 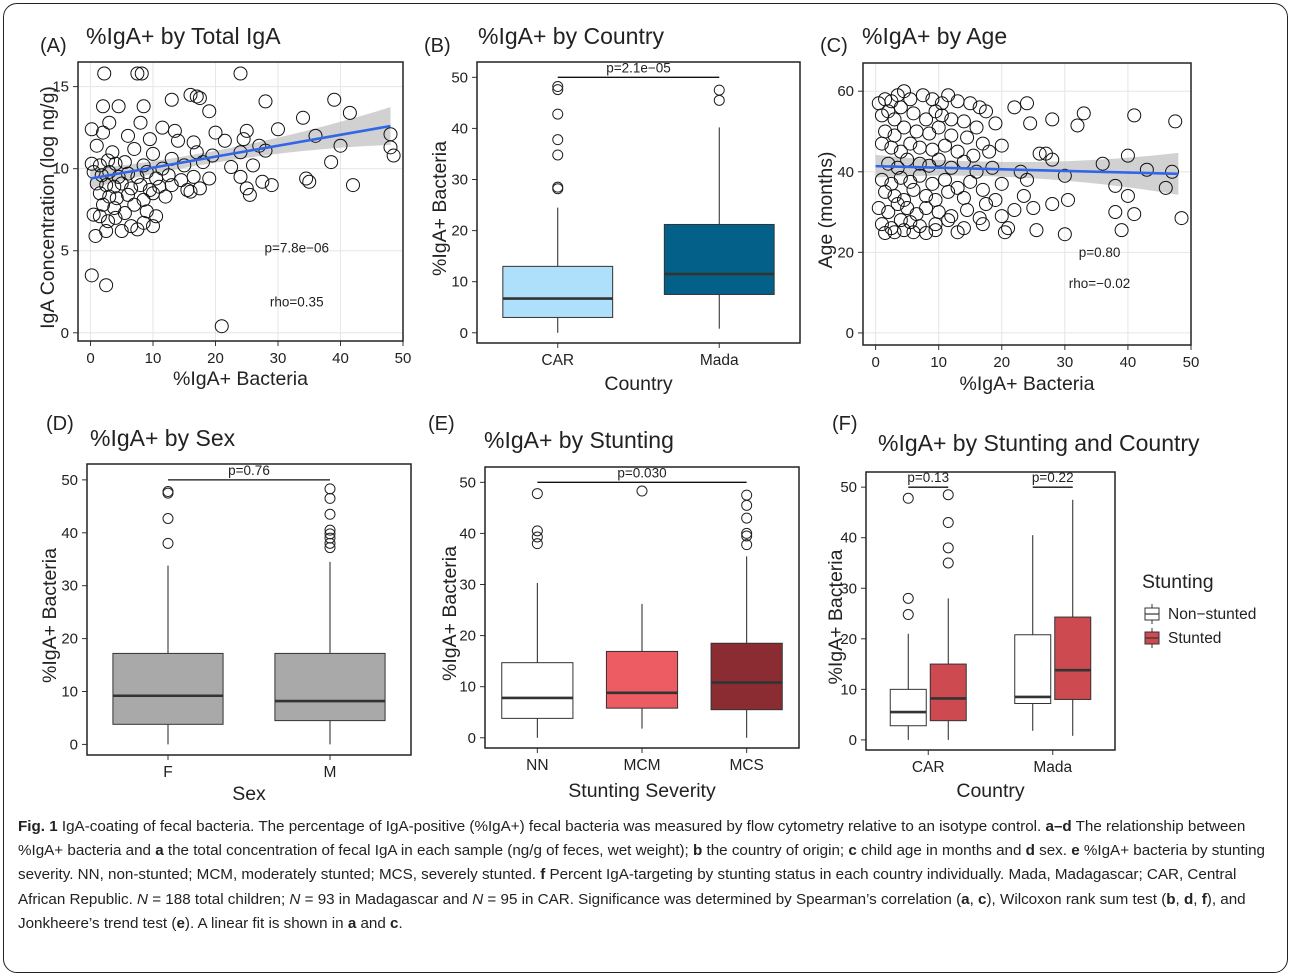 What do you see at coordinates (1191, 362) in the screenshot?
I see `x-tick-label: 50` at bounding box center [1191, 362].